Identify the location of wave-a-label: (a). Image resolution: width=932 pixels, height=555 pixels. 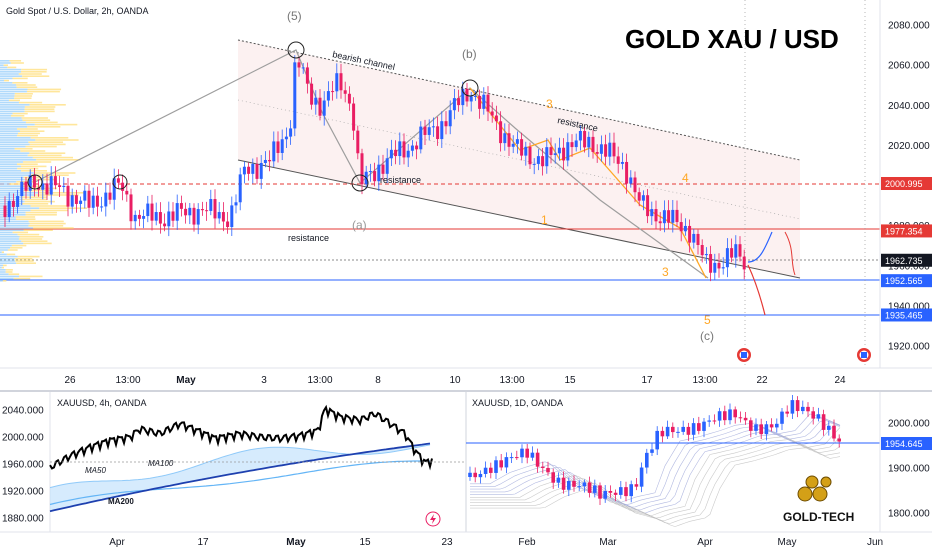
(359, 225).